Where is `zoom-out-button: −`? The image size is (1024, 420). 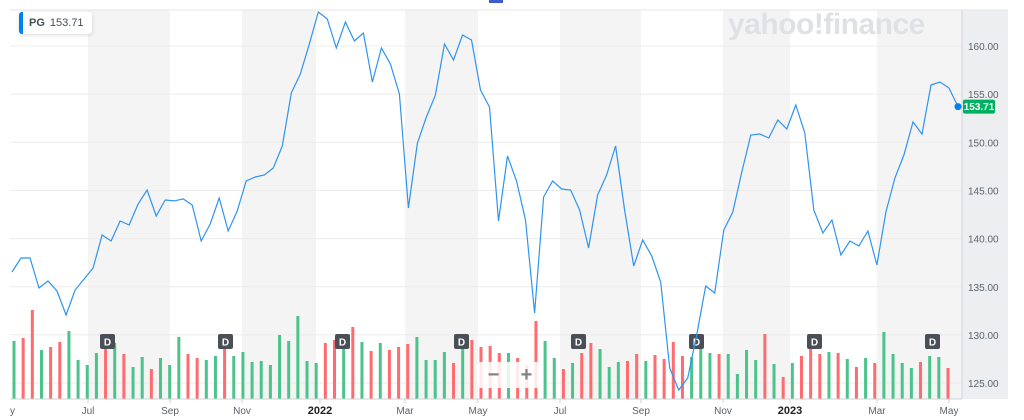 zoom-out-button: − is located at coordinates (493, 374).